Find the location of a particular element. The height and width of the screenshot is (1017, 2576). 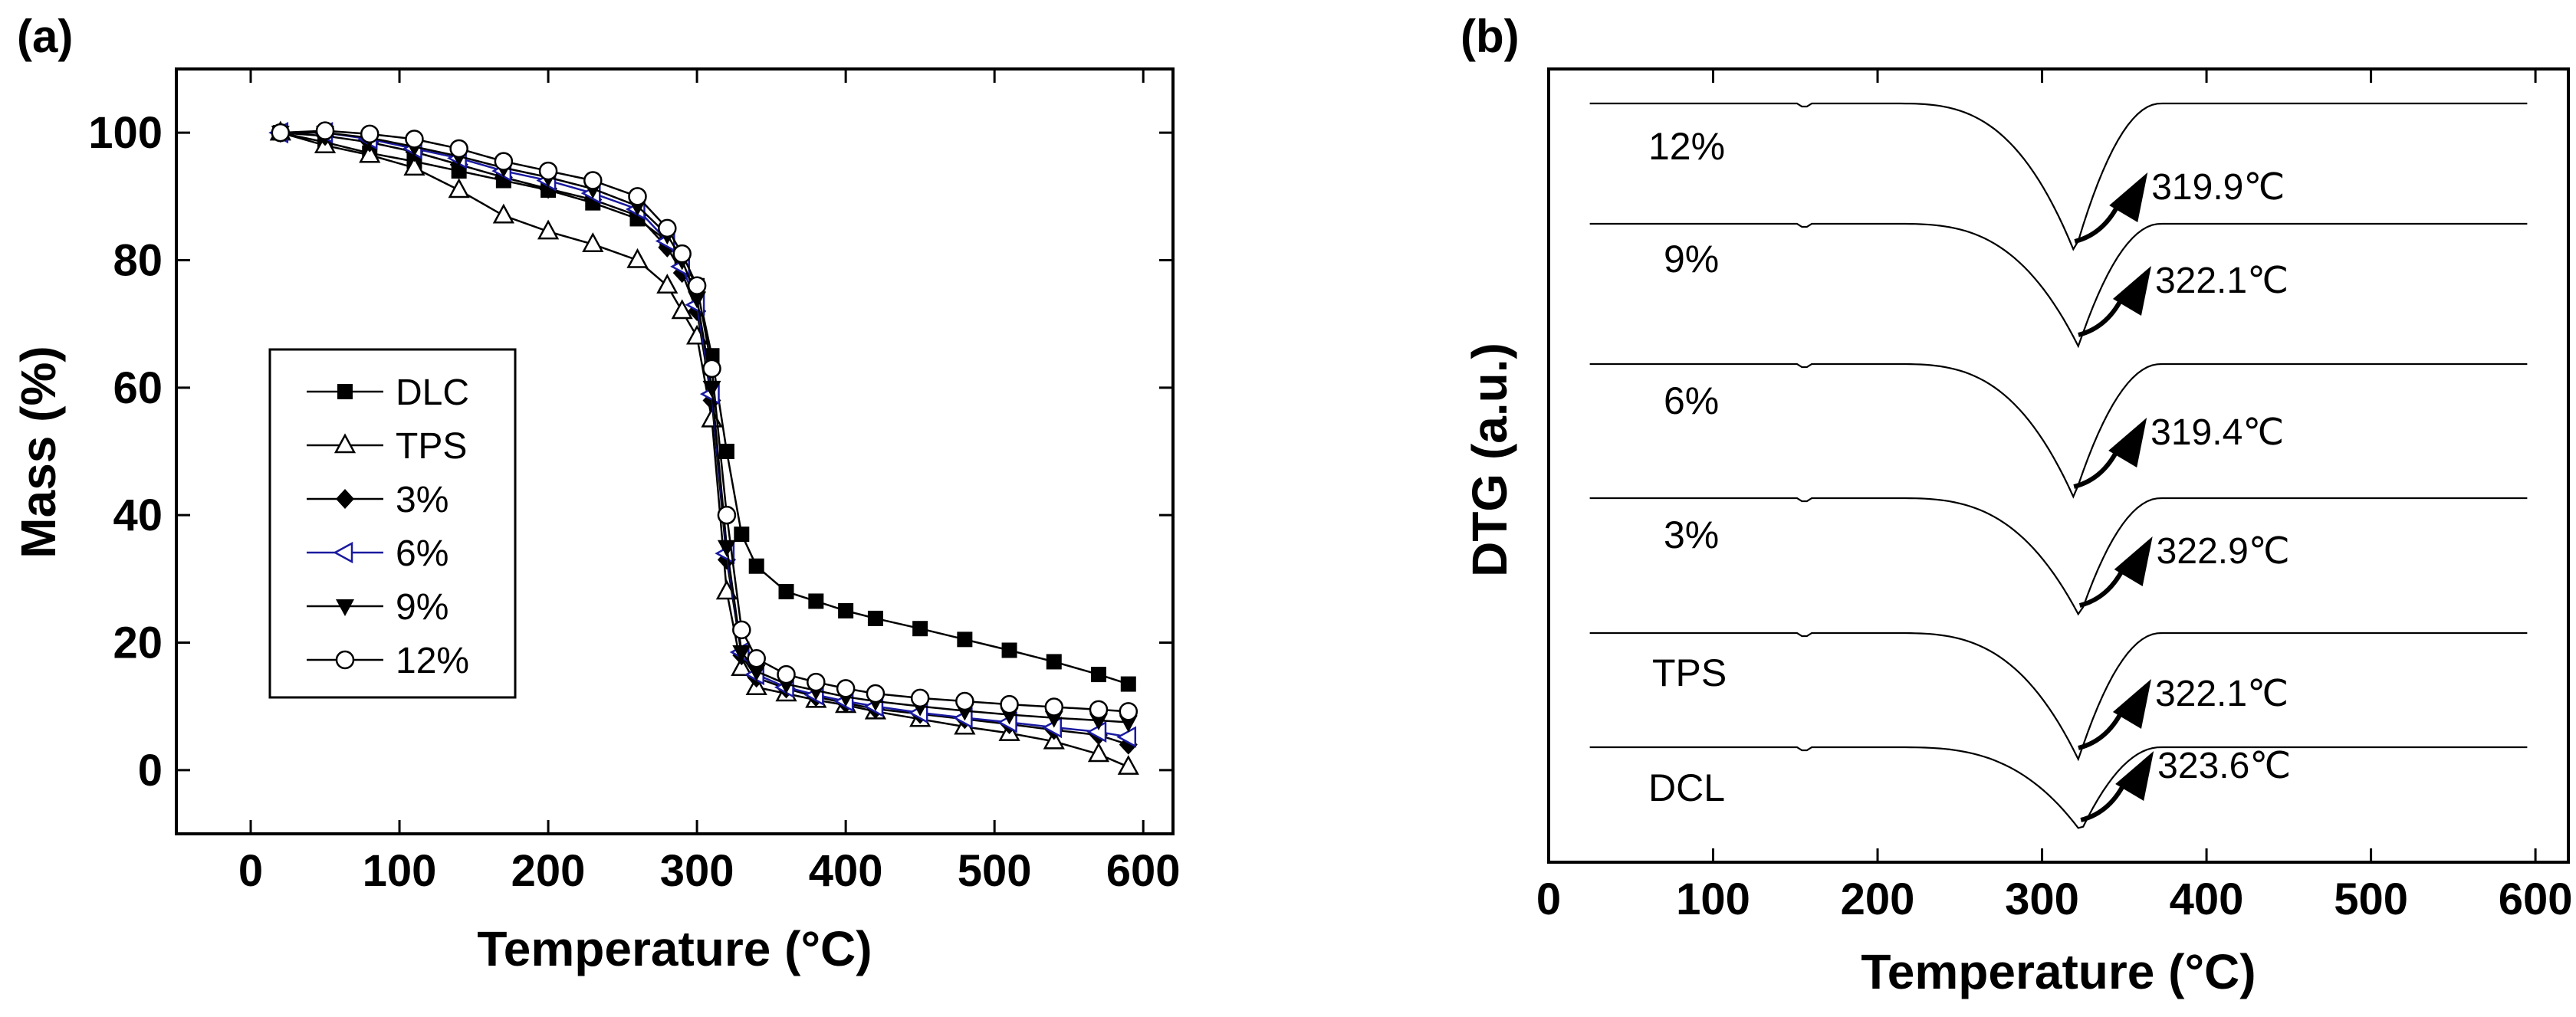

peak-label-9%: 322.1℃ is located at coordinates (2221, 281).